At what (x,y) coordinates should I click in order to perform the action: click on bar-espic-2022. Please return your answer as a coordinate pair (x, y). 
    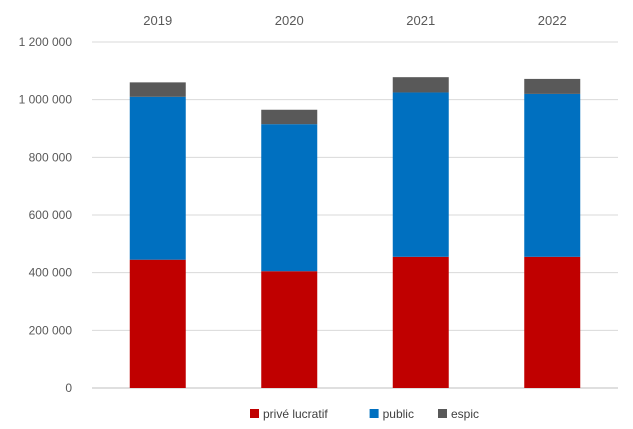
    Looking at the image, I should click on (552, 86).